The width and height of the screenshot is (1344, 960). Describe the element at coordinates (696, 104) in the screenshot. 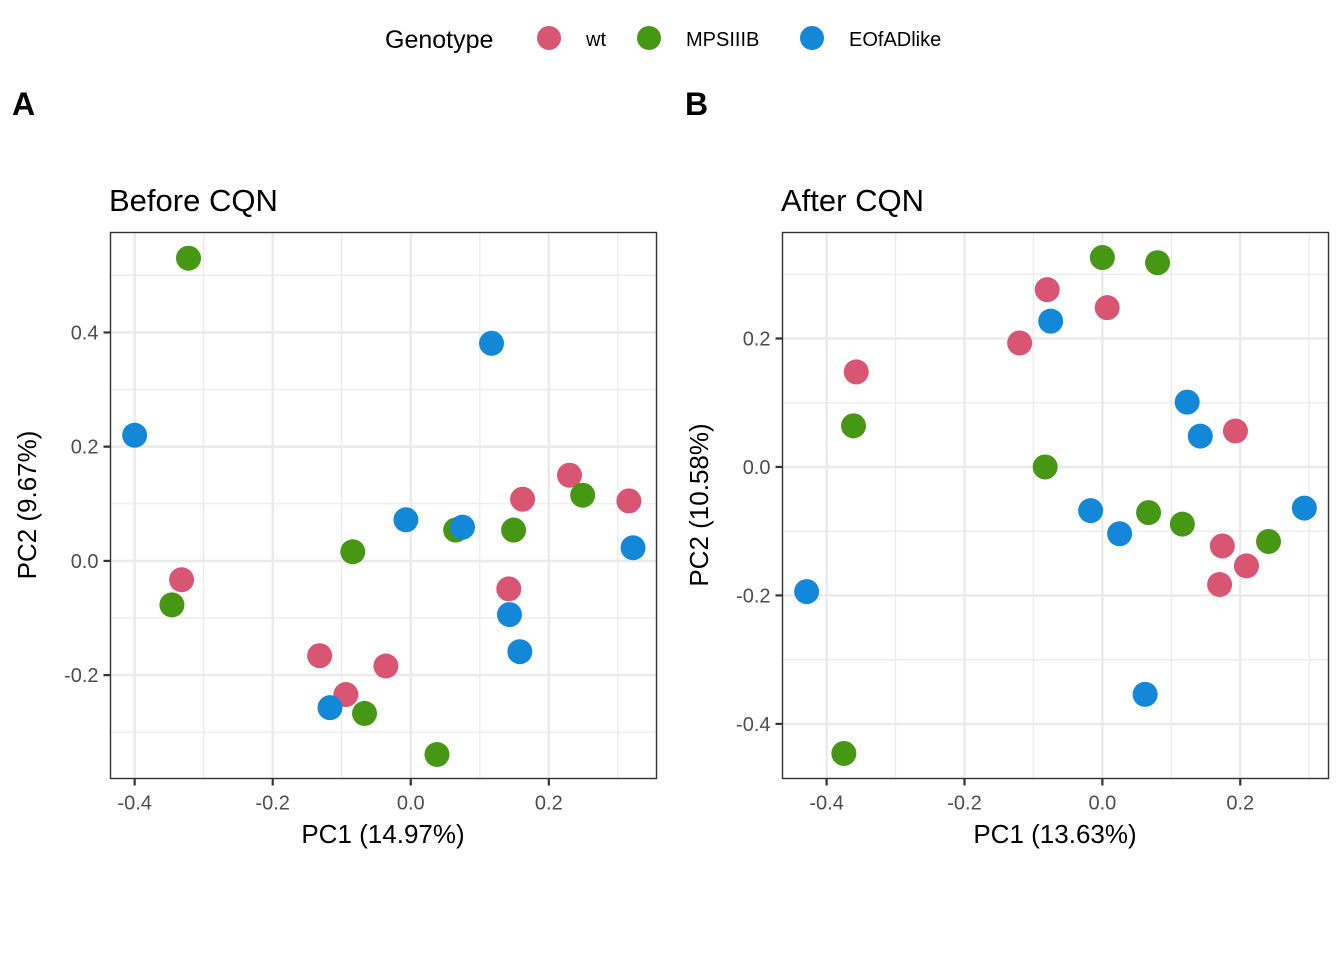

I see `panel-tag-b: B` at that location.